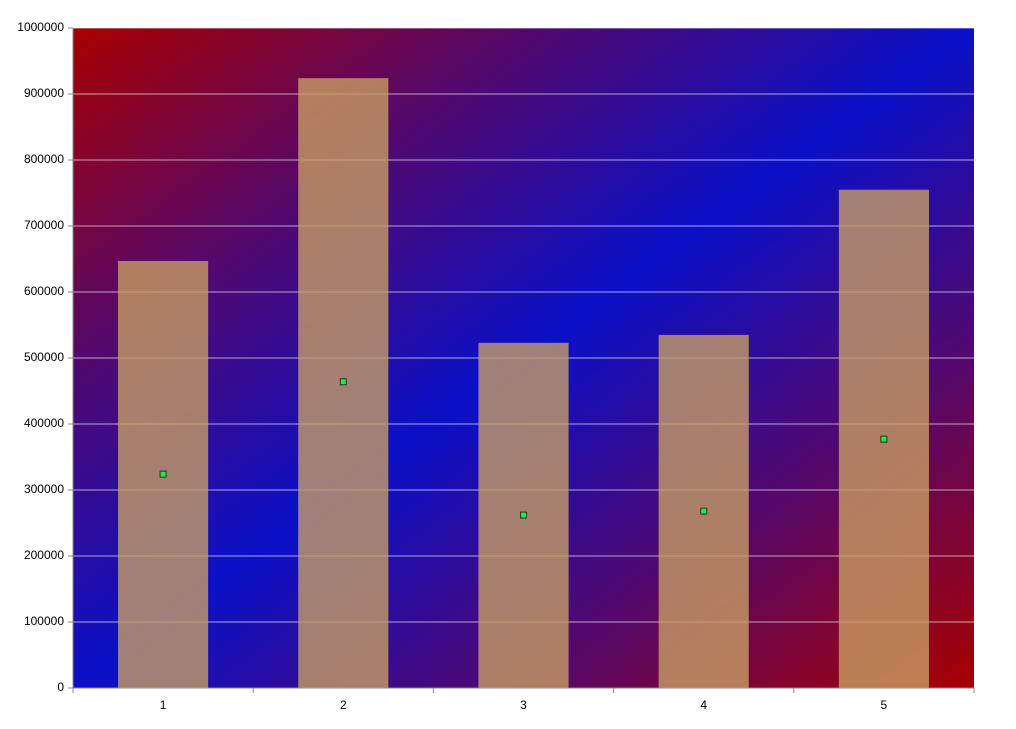 The height and width of the screenshot is (729, 1016). What do you see at coordinates (163, 705) in the screenshot?
I see `x-tick-label: 1` at bounding box center [163, 705].